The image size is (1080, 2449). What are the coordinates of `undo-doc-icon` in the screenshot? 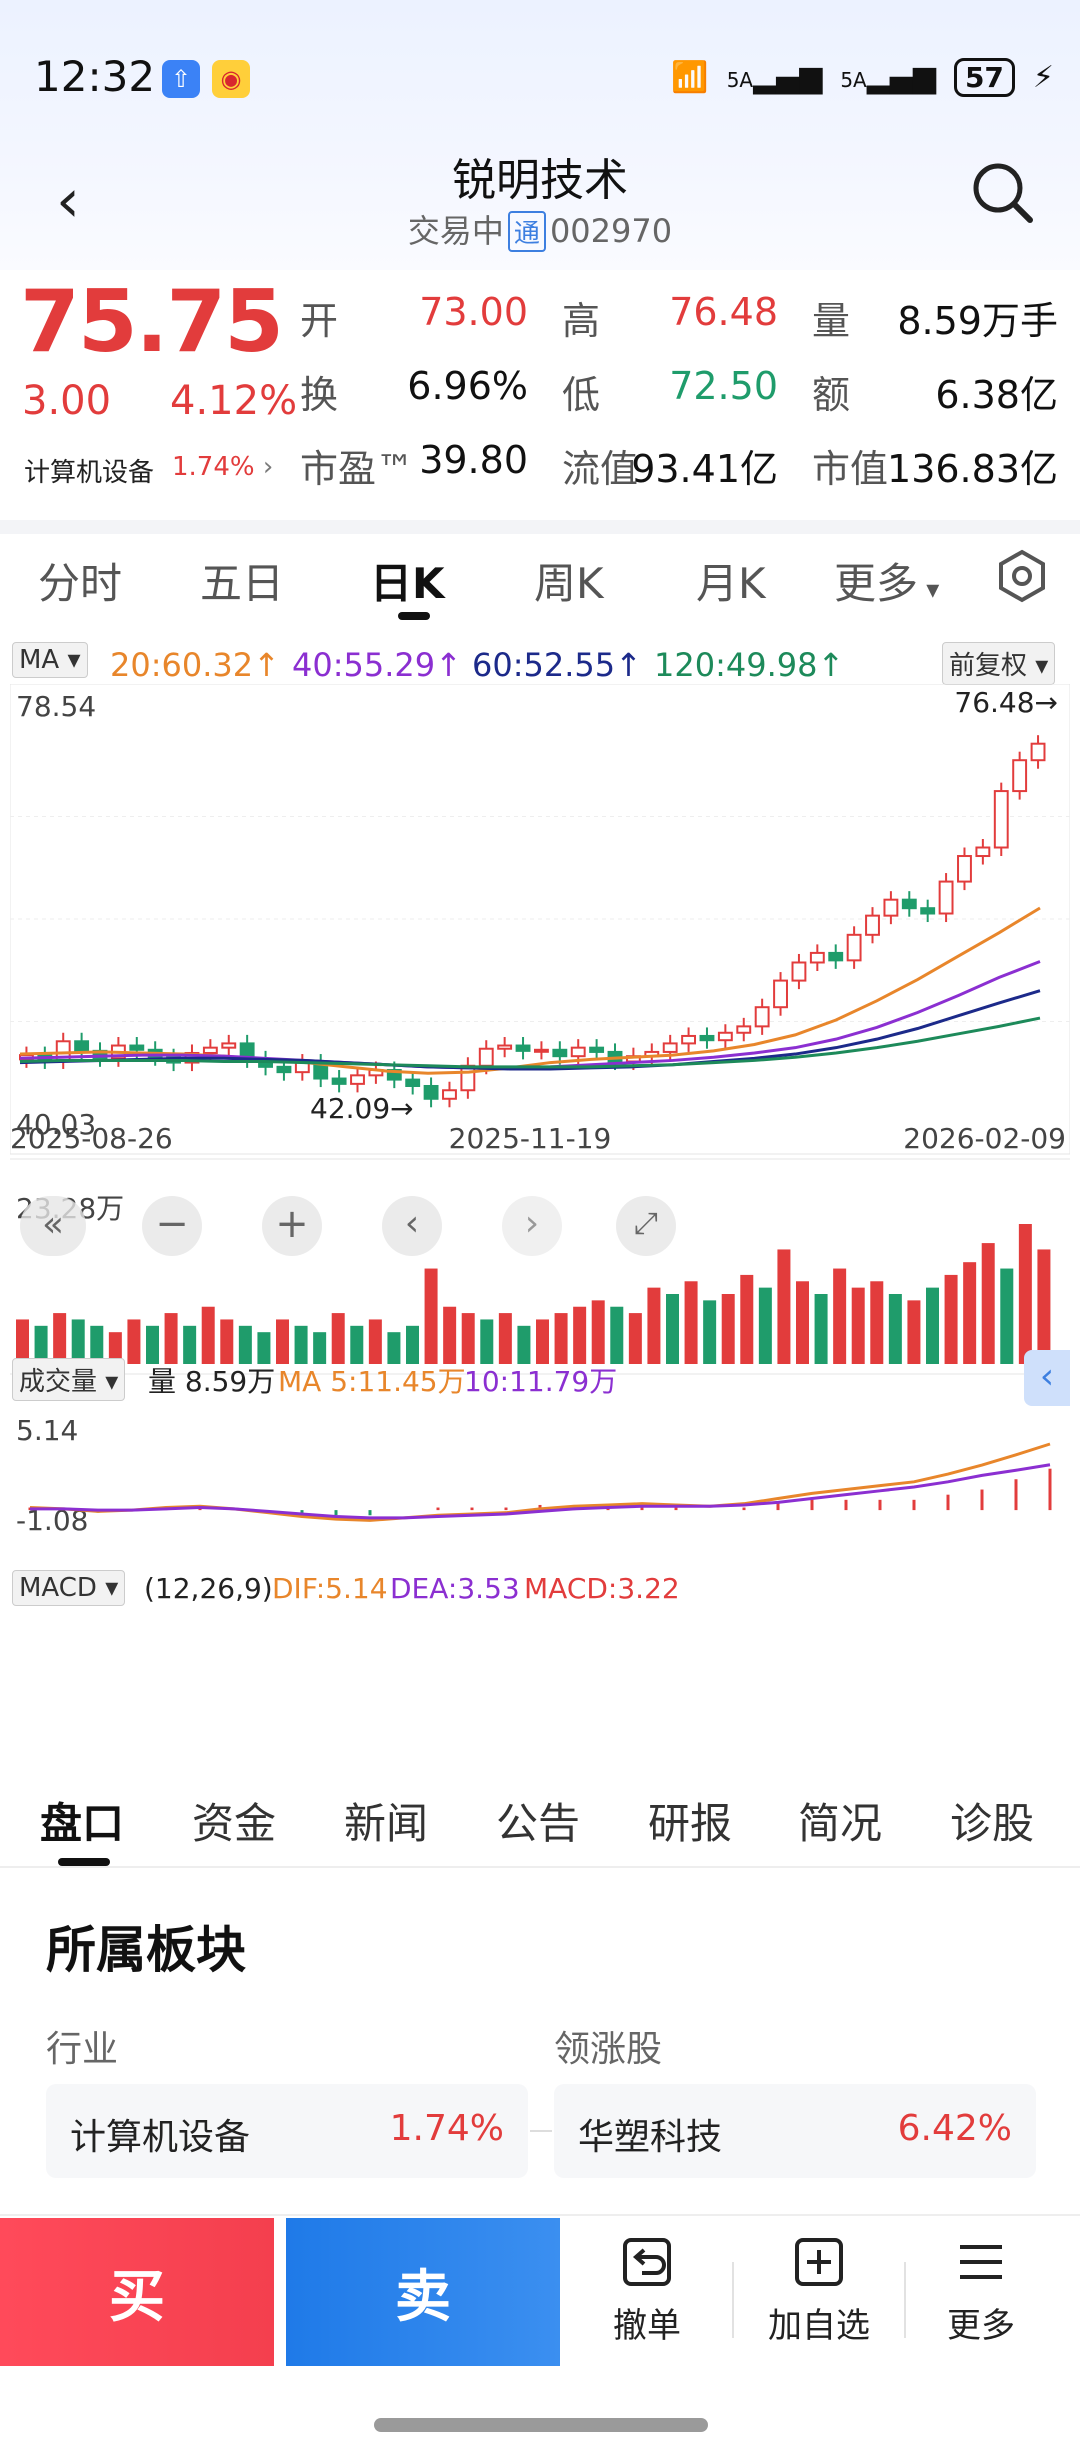 It's located at (647, 2262).